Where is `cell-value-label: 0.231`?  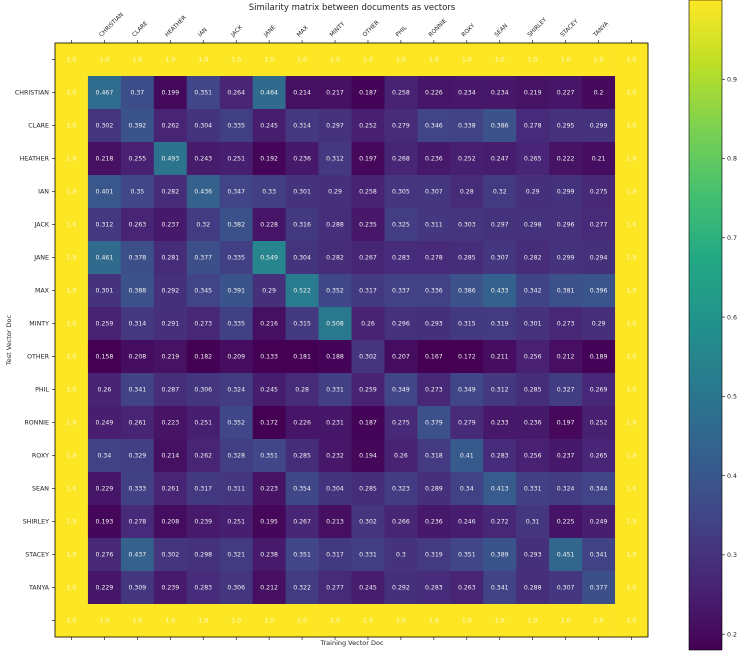
cell-value-label: 0.231 is located at coordinates (335, 423).